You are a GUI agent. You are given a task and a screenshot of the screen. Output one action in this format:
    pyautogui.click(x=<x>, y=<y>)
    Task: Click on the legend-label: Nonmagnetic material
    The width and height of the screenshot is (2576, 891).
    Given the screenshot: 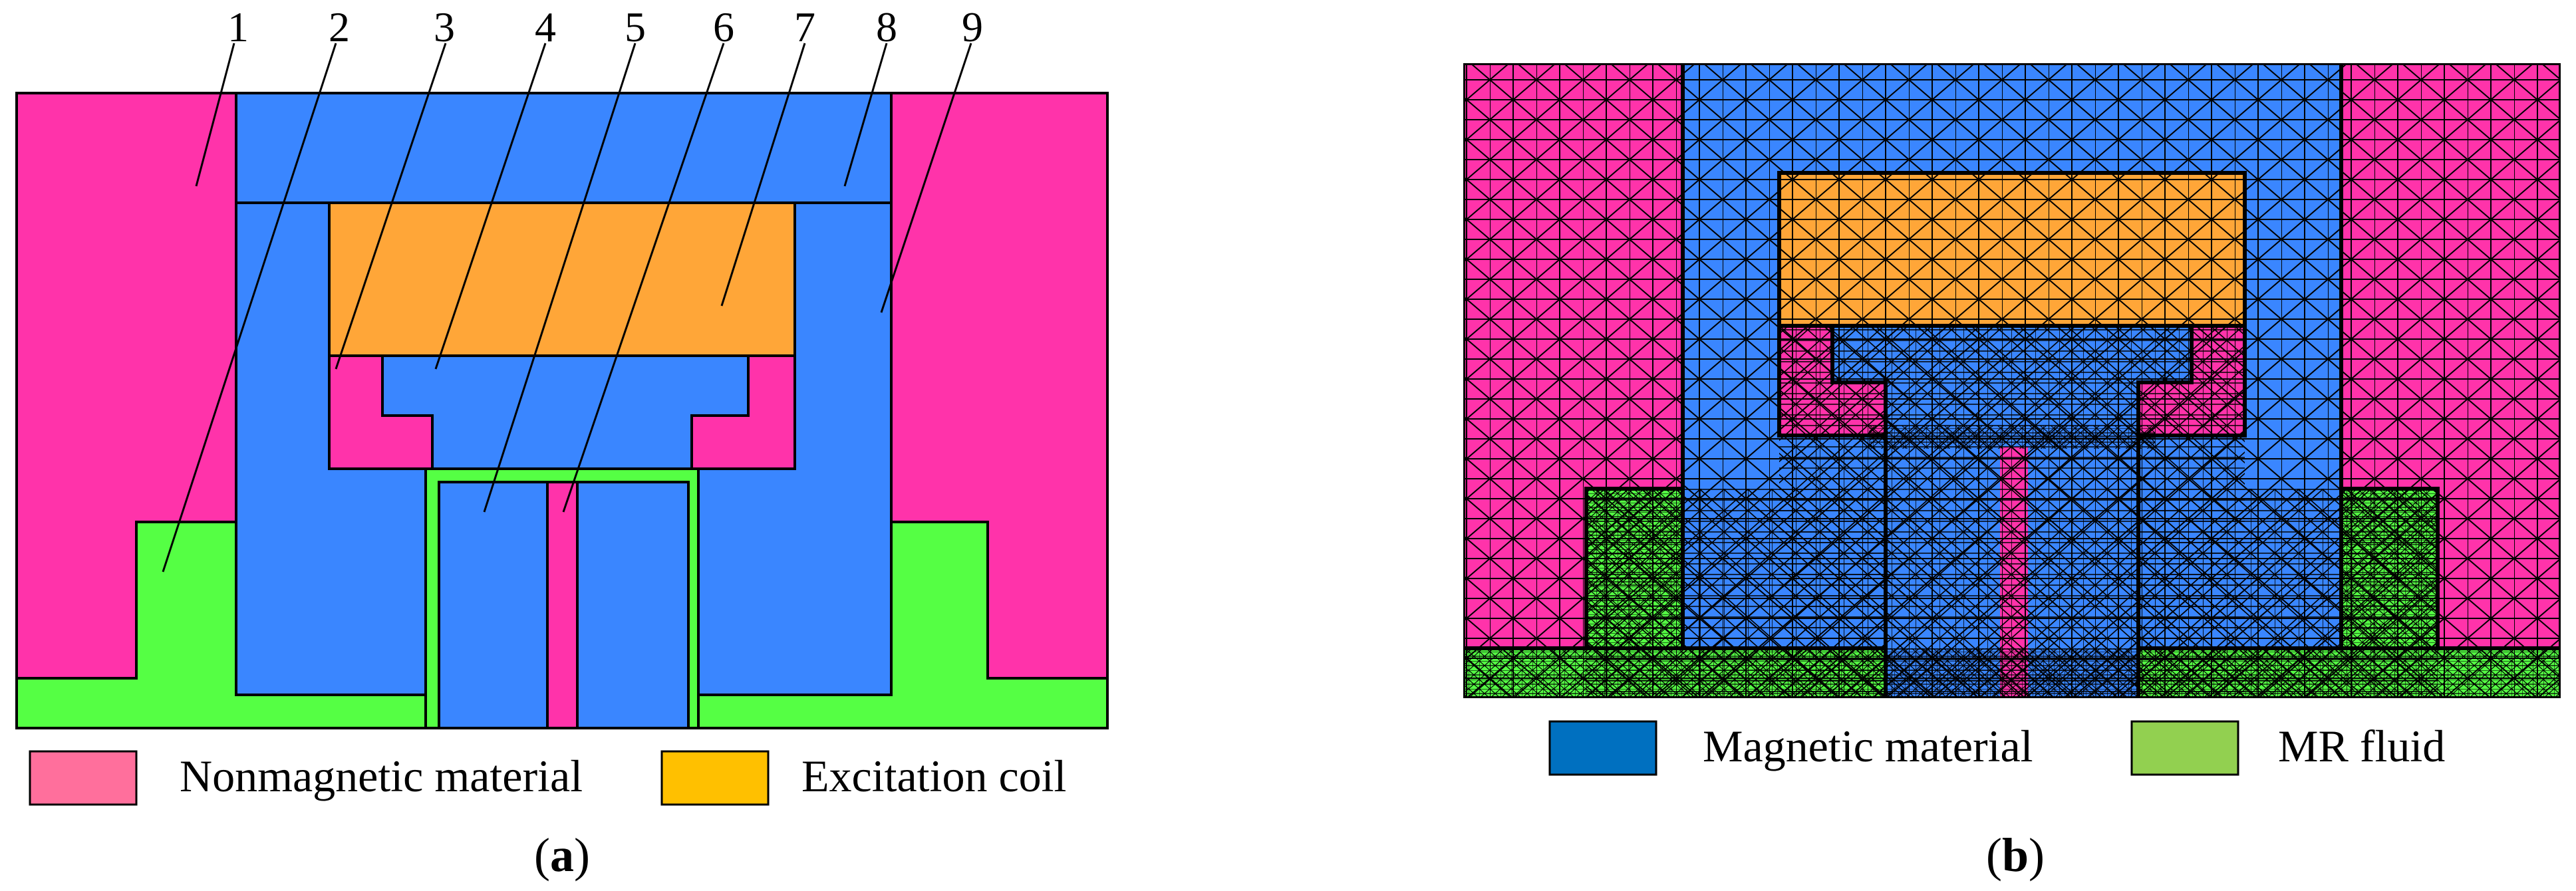 What is the action you would take?
    pyautogui.click(x=381, y=776)
    